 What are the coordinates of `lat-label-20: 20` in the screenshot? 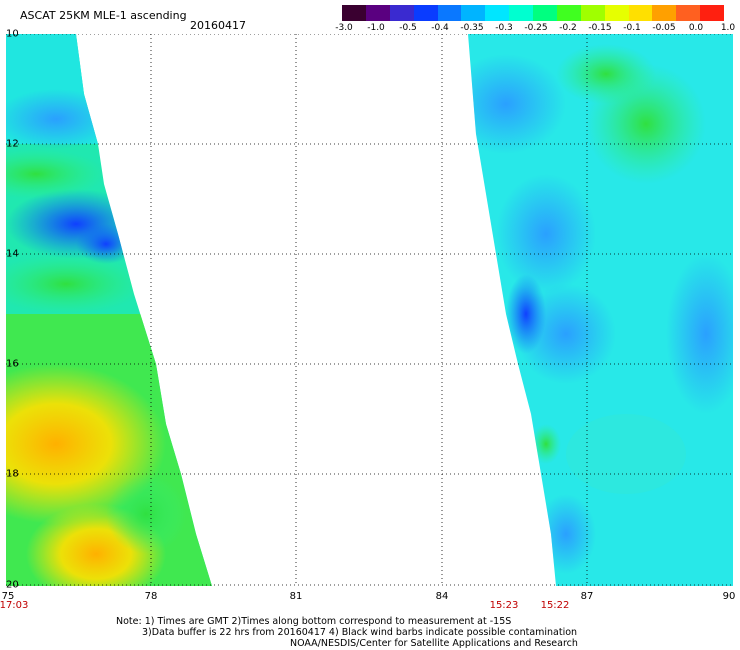 It's located at (12, 585).